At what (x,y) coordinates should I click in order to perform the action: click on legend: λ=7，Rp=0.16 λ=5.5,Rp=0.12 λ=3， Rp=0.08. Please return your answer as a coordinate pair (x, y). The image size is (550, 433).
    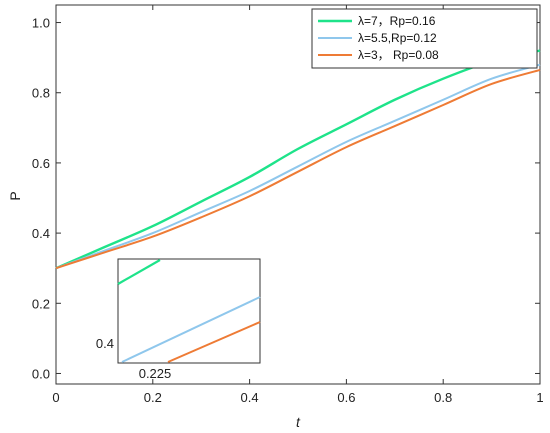
    Looking at the image, I should click on (424, 38).